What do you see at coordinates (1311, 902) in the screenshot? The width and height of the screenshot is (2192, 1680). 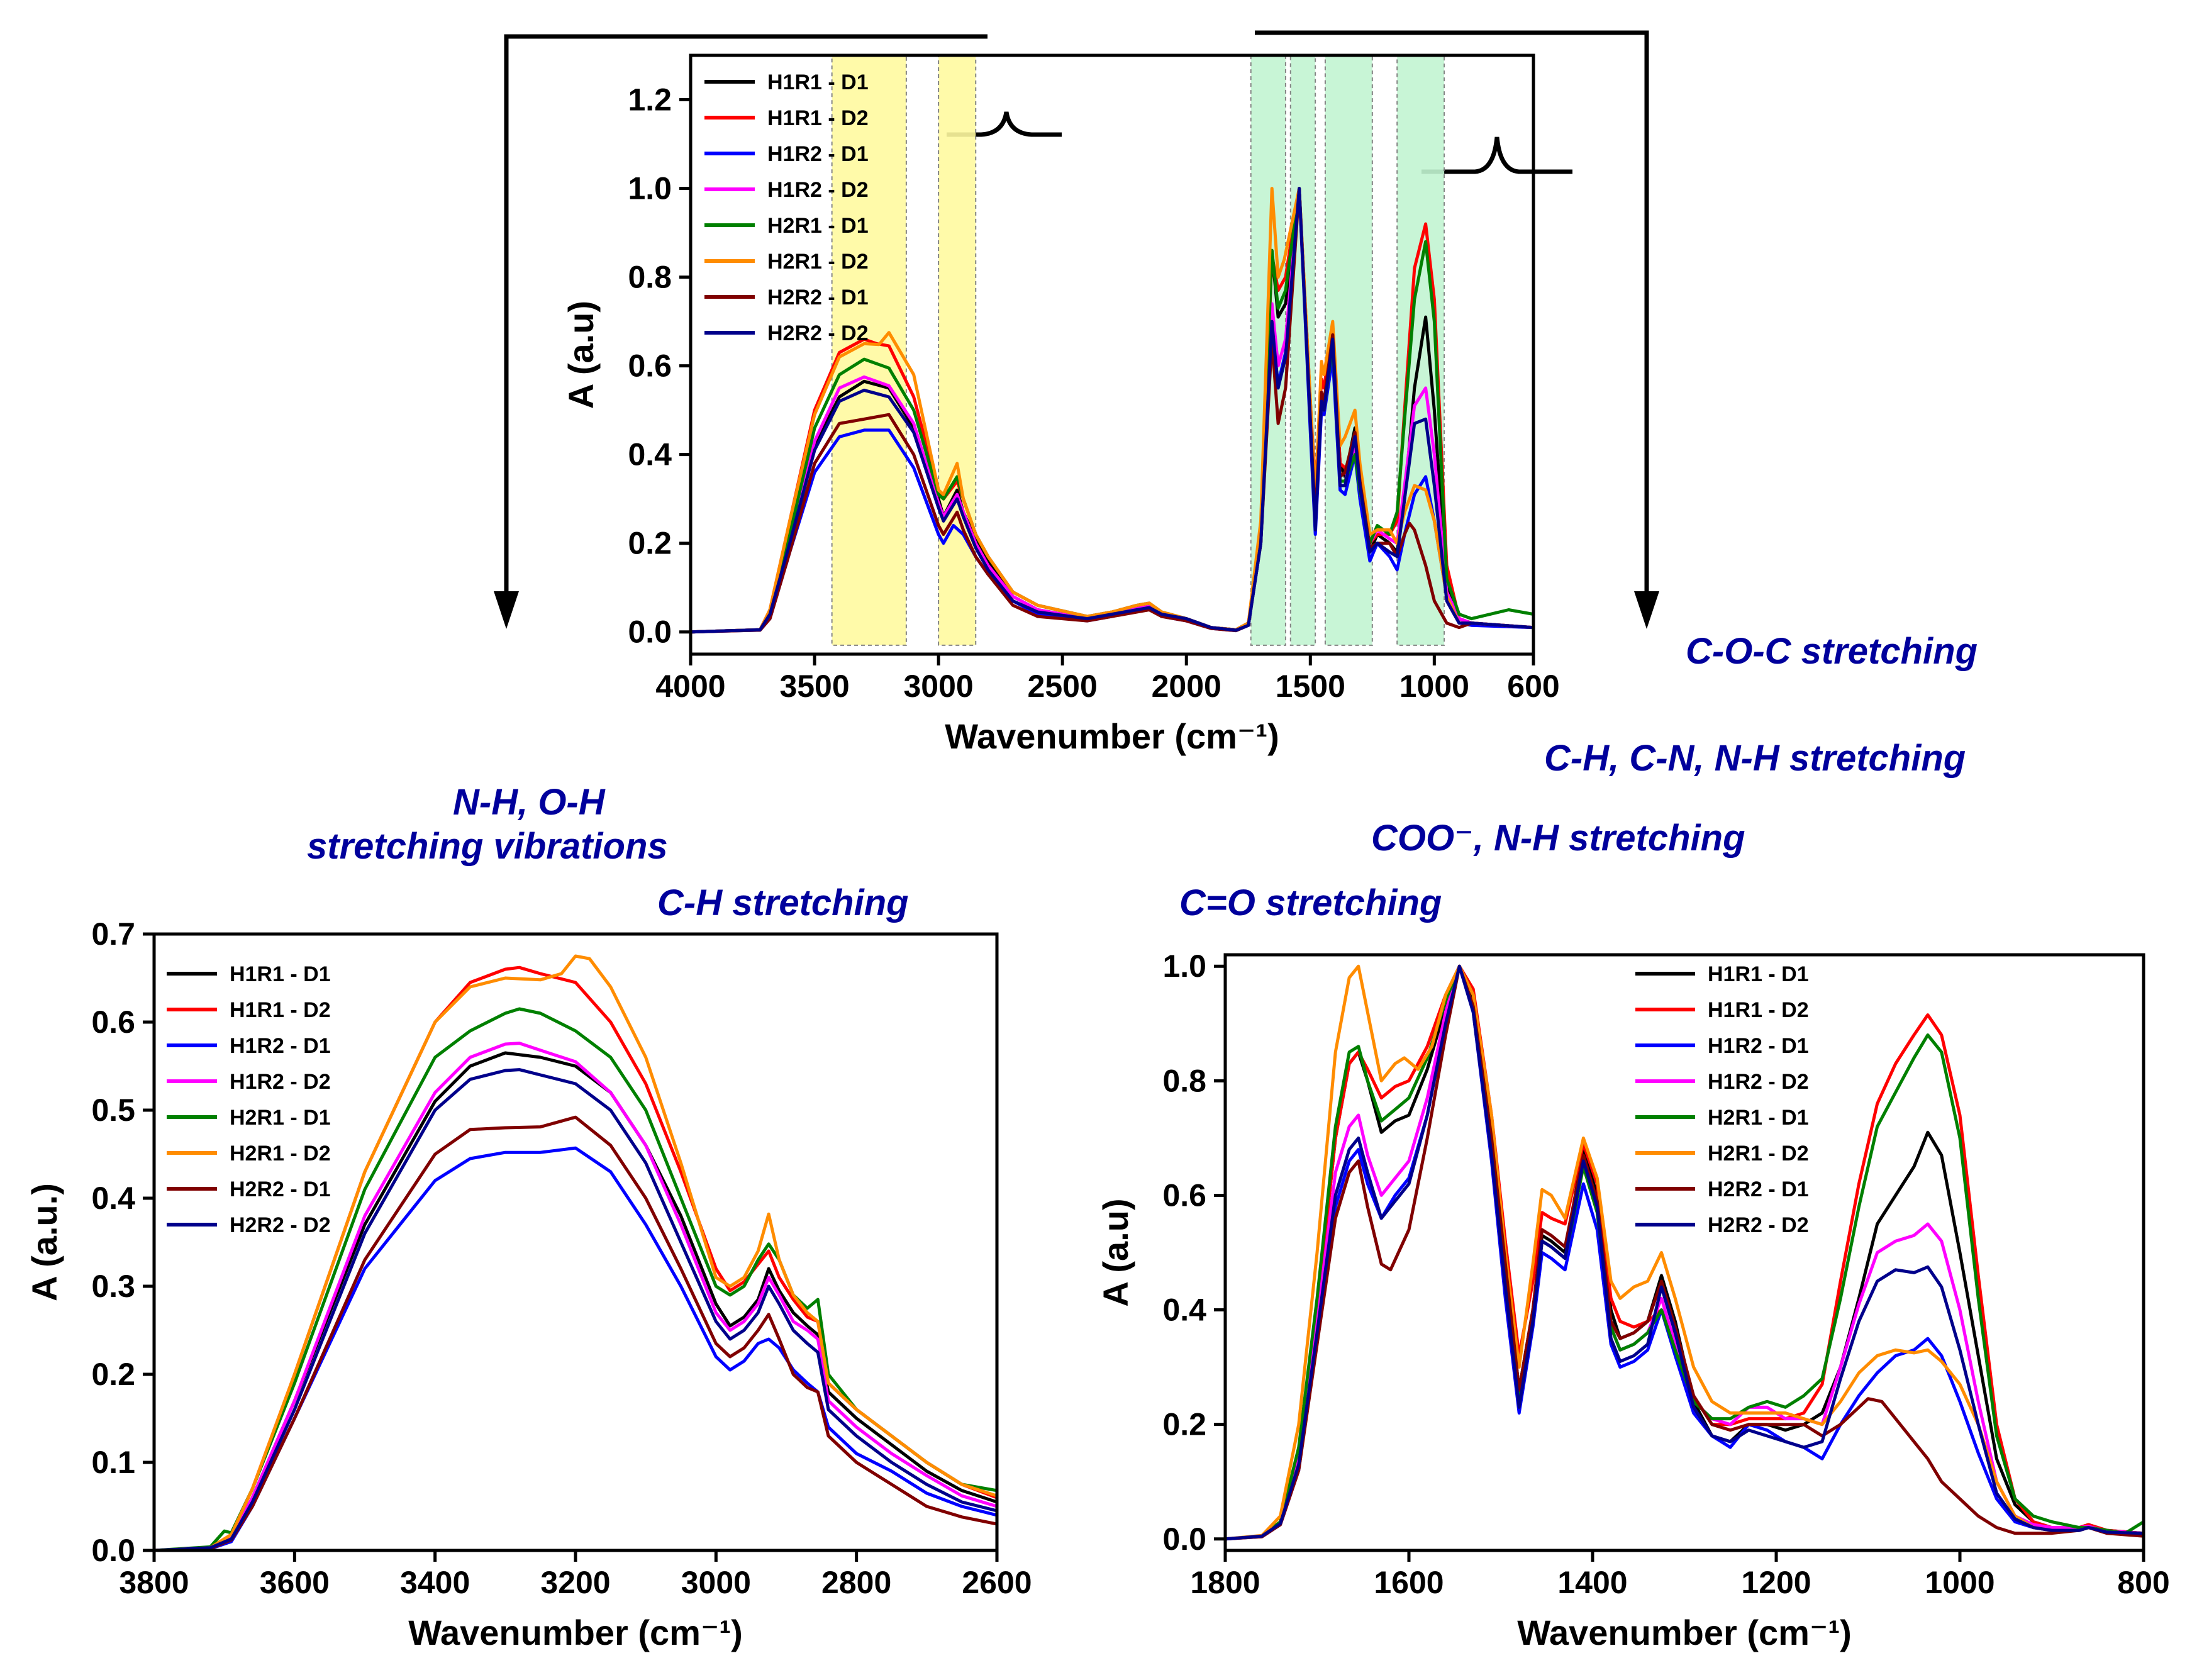 I see `annotation-co: C=O stretching` at bounding box center [1311, 902].